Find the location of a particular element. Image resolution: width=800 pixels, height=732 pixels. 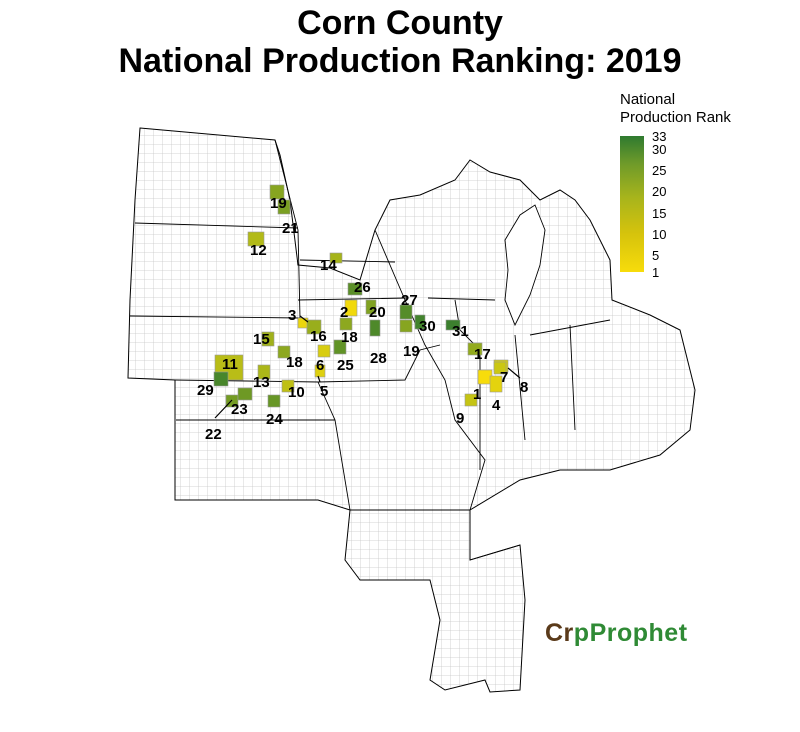

ranked-counties is located at coordinates (361, 296).